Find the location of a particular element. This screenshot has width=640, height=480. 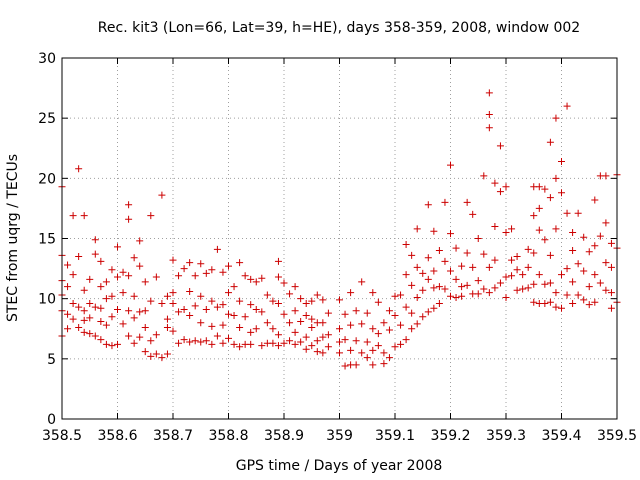

x-tick-label: 359.1 is located at coordinates (395, 436).